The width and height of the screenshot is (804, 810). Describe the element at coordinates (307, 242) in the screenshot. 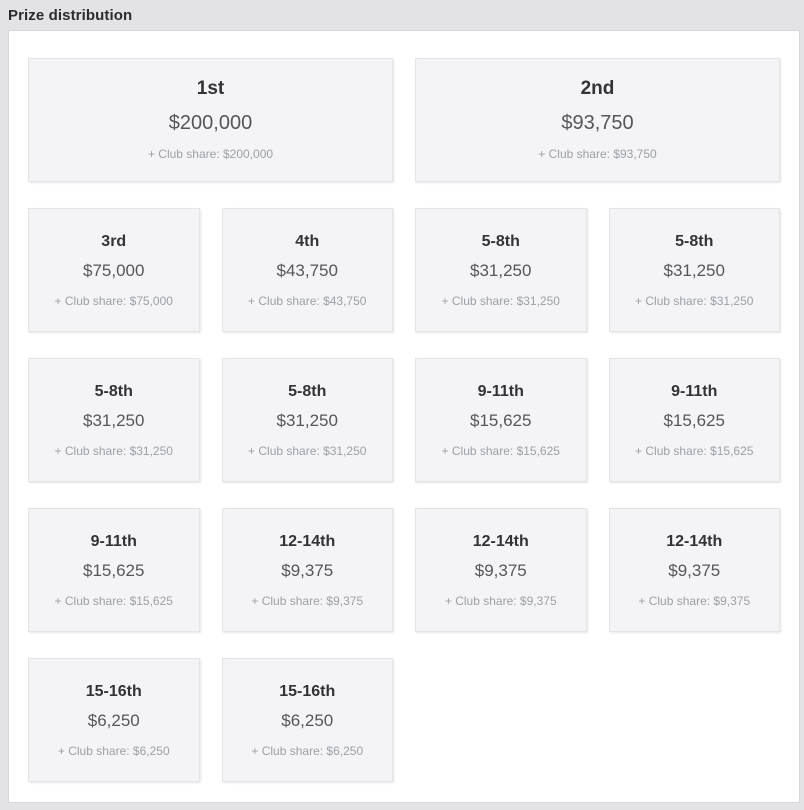

I see `prize-rank: 4th` at that location.